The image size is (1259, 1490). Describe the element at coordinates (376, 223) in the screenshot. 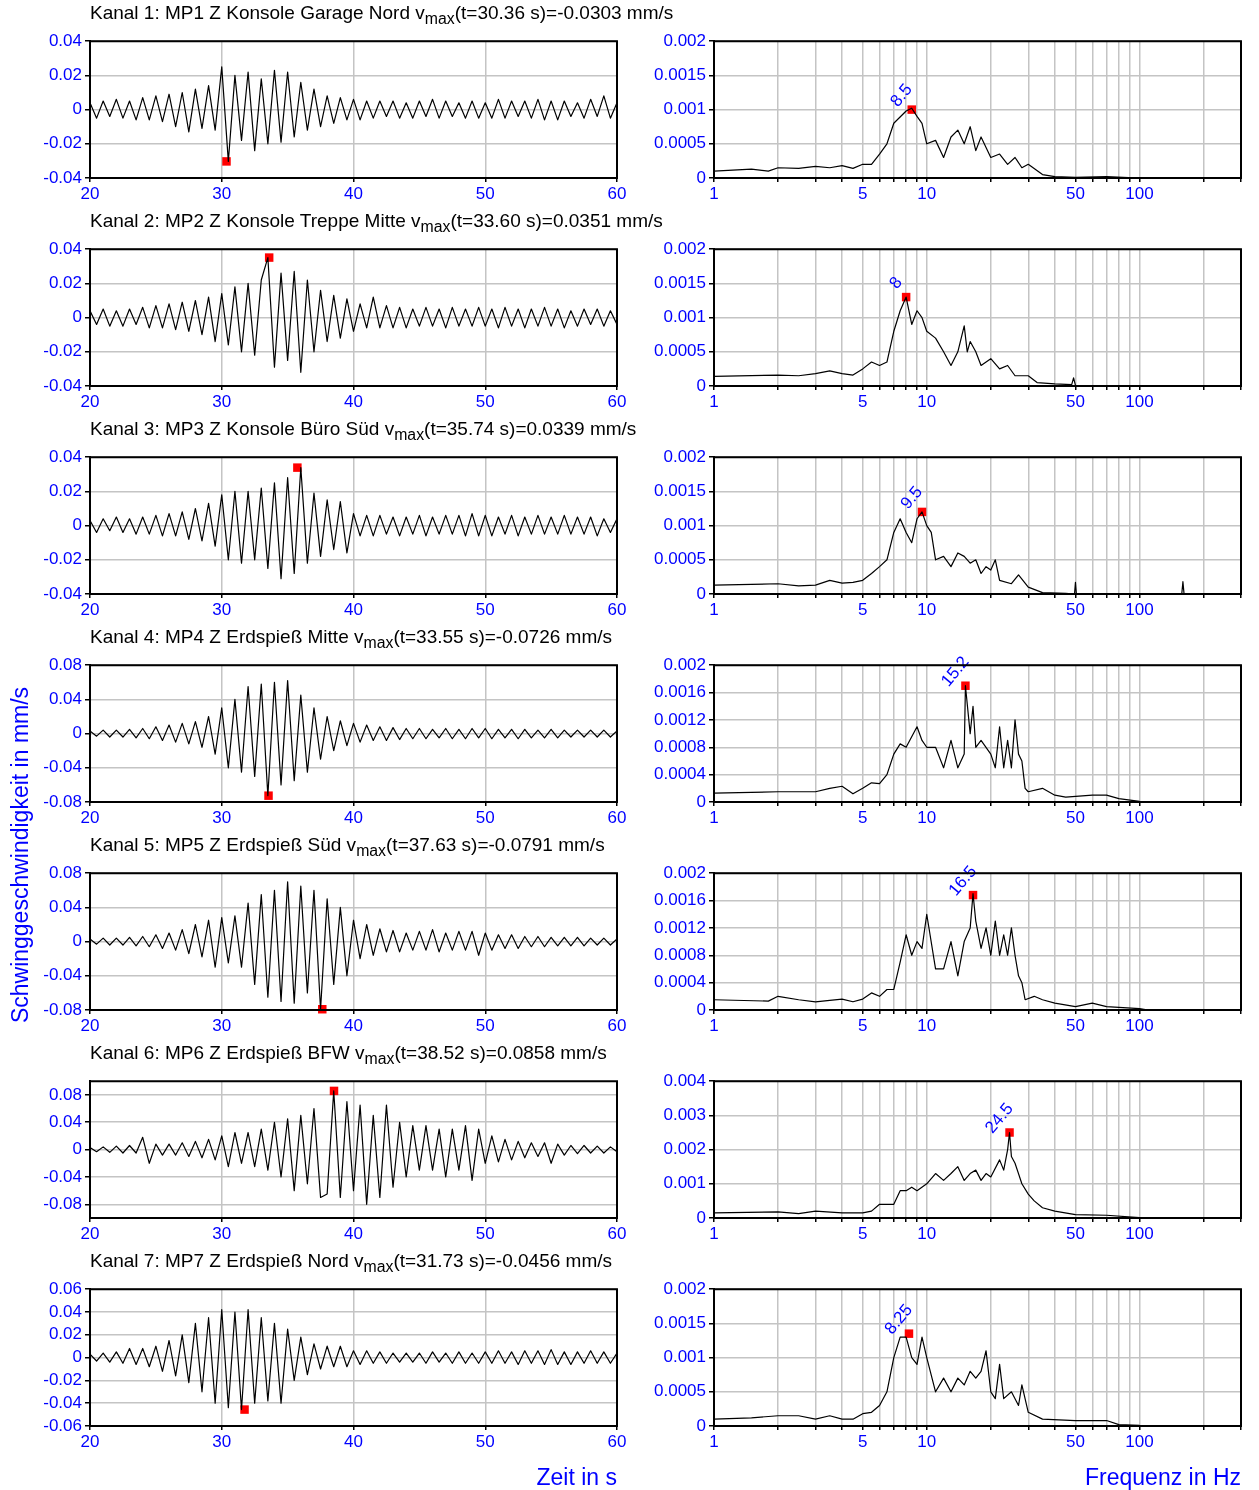

I see `chart-title: Kanal 2: MP2 Z Konsole Treppe Mitte v$_{max}$(t=33.60 s)=0.0351 mm/s` at that location.